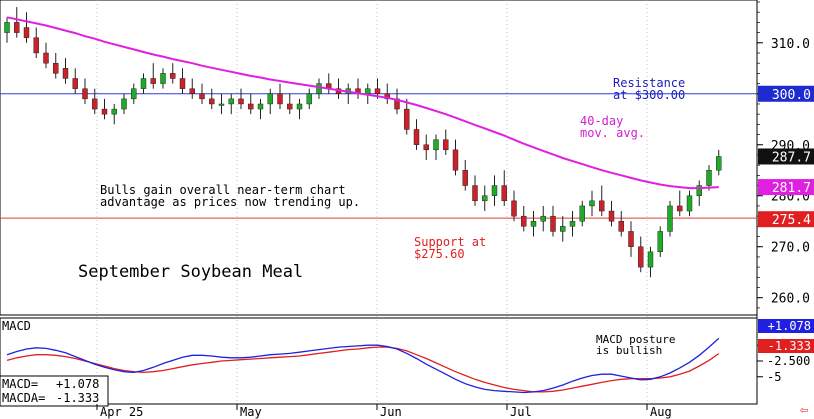  Describe the element at coordinates (629, 350) in the screenshot. I see `macd-annotation-line2: is bullish` at that location.